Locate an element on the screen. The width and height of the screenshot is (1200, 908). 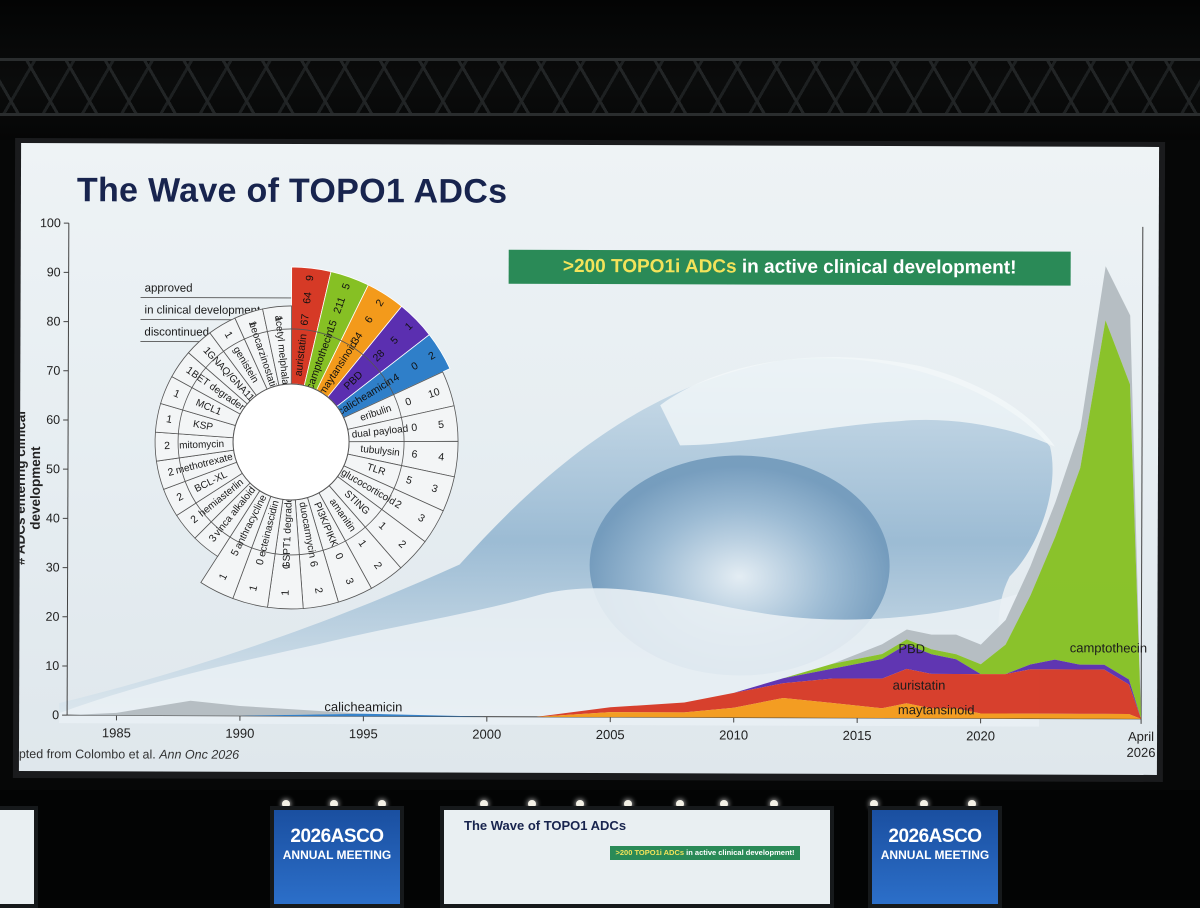
row-label-0: approved is located at coordinates (169, 288).